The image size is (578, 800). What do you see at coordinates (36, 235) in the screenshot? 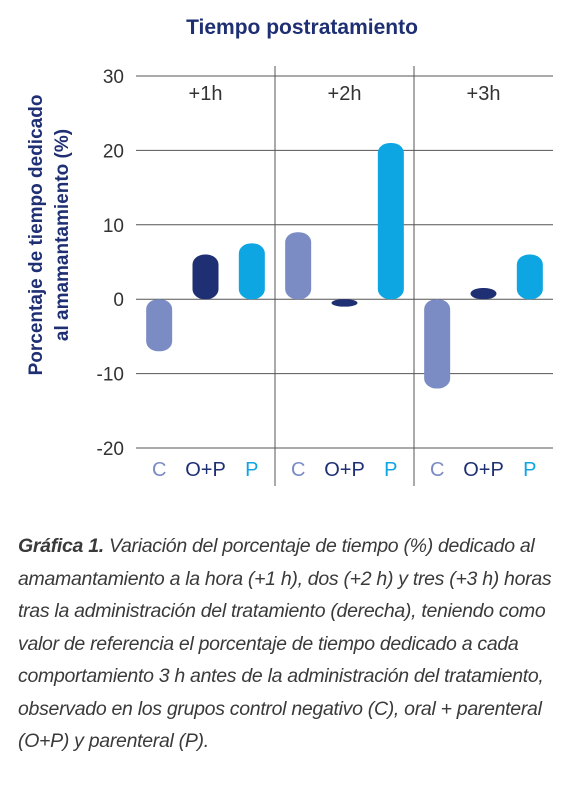
I see `y-axis-label-line1: Porcentaje de tiempo dedicado` at bounding box center [36, 235].